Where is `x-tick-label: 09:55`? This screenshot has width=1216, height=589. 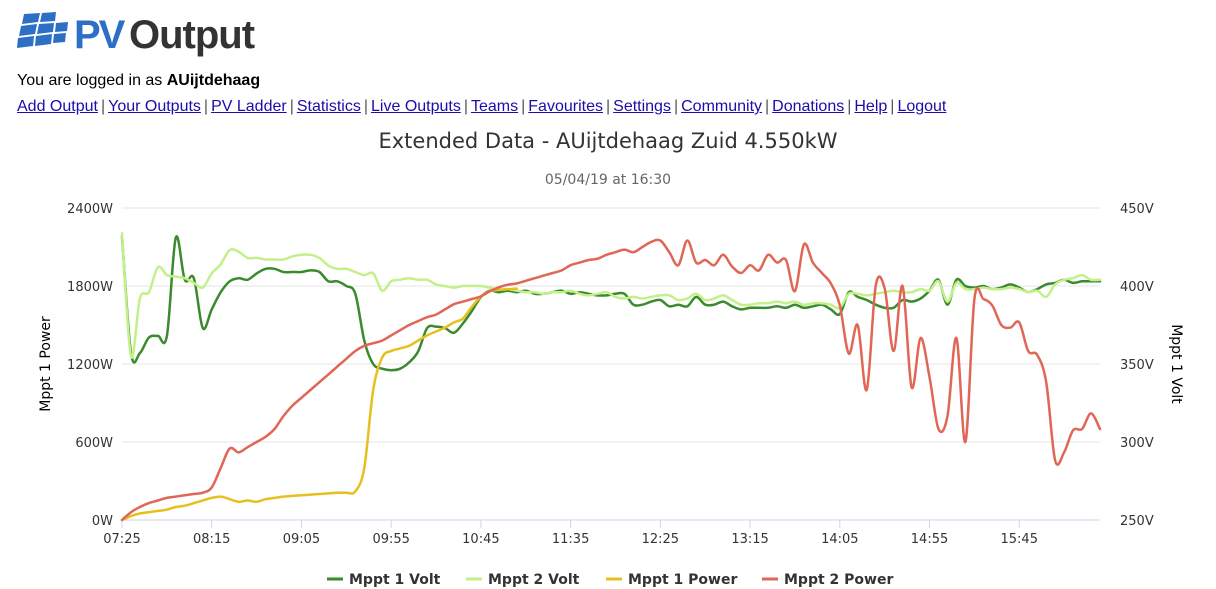 x-tick-label: 09:55 is located at coordinates (390, 539).